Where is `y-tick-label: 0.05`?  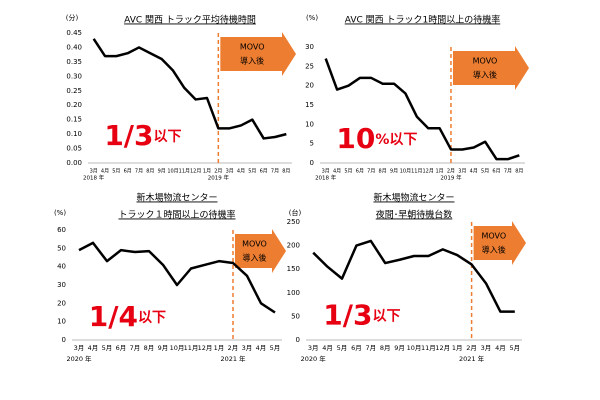 y-tick-label: 0.05 is located at coordinates (74, 149).